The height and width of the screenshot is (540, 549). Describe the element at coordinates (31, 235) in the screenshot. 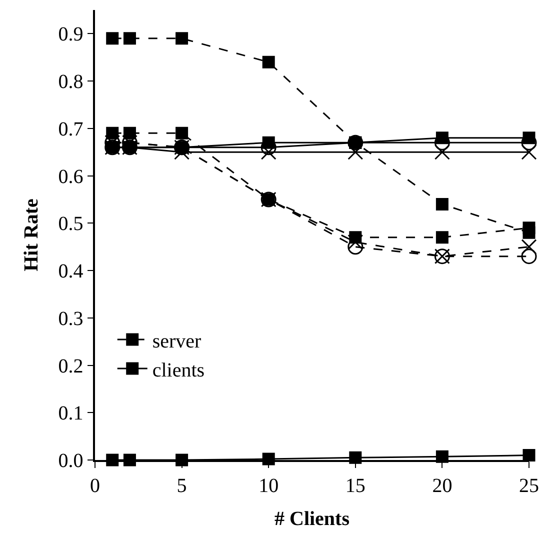

I see `y-axis-title: Hit Rate` at that location.